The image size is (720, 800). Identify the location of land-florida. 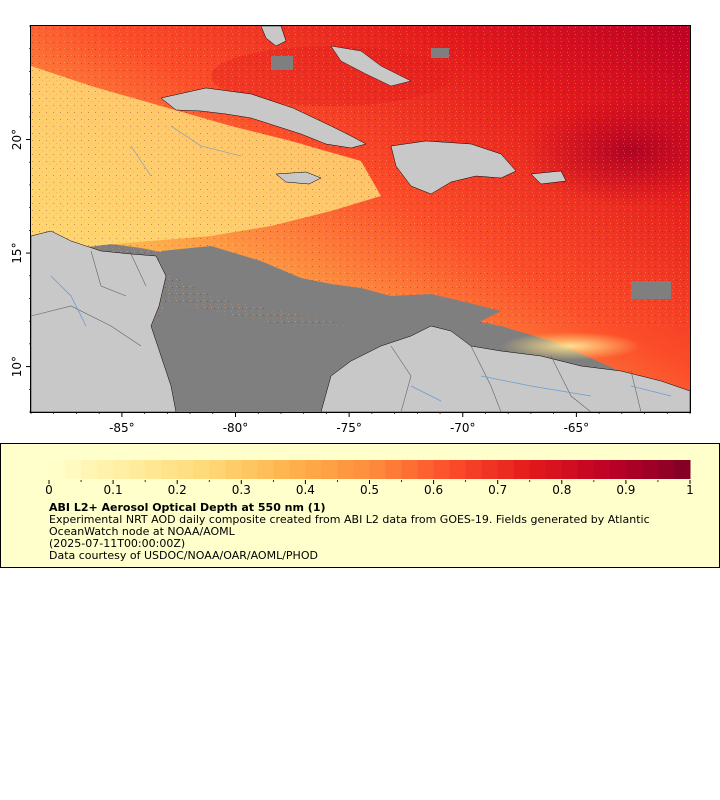
(273, 36).